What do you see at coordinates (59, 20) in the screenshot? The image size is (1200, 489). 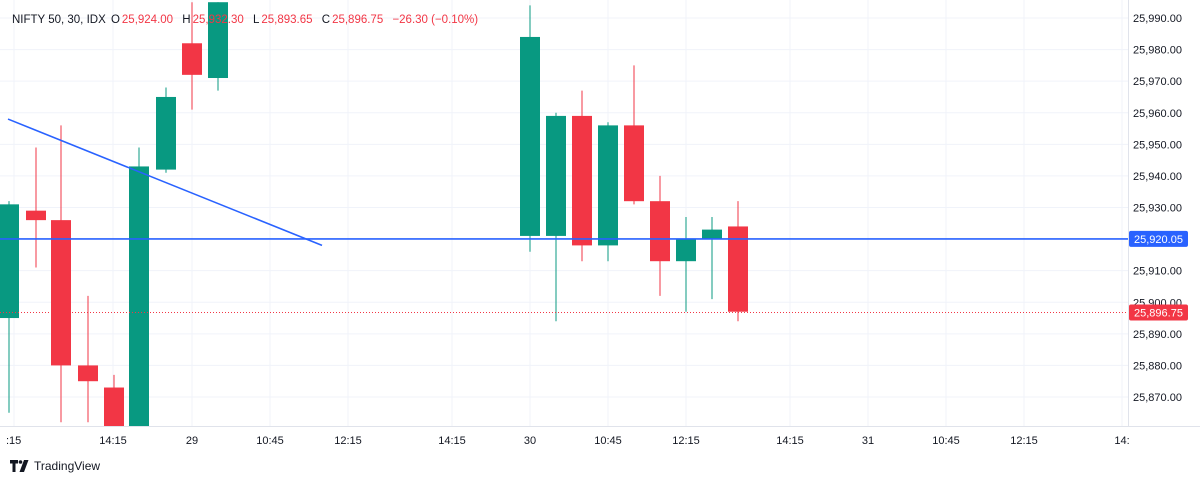 I see `symbol-label: NIFTY 50, 30, IDX` at bounding box center [59, 20].